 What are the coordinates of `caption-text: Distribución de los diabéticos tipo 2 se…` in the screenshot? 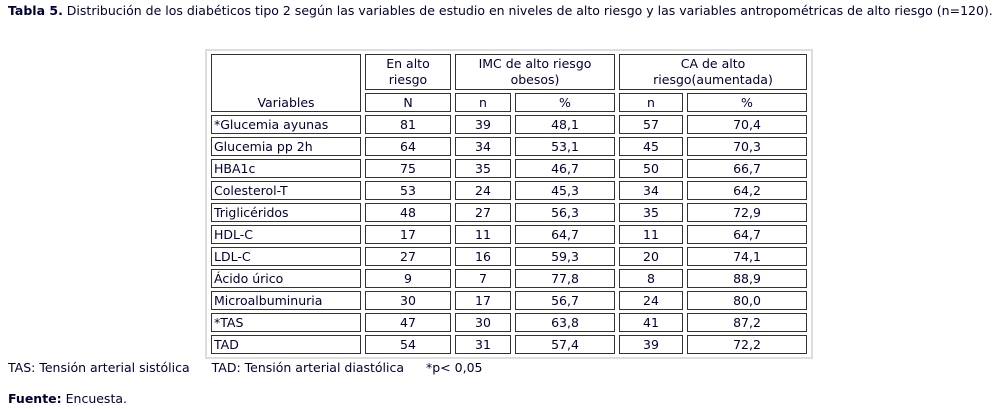 It's located at (527, 10).